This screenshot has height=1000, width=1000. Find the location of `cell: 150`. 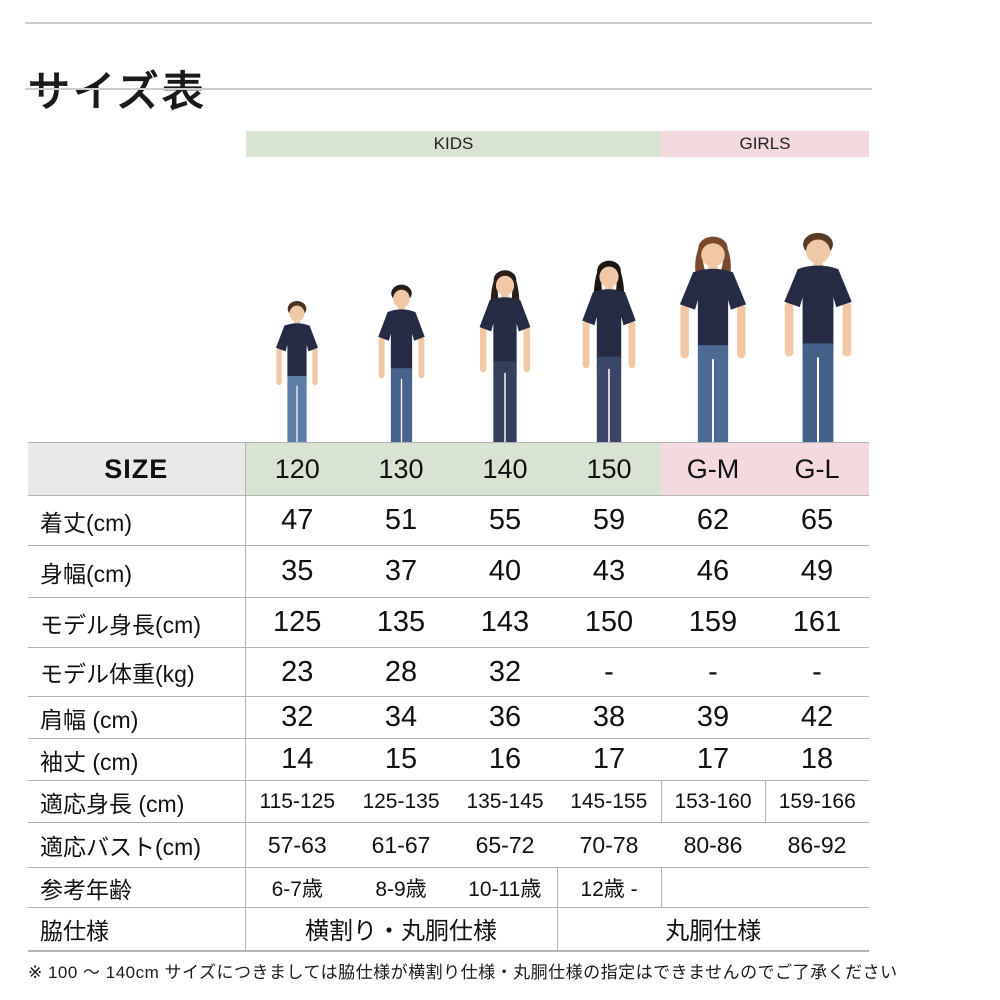

cell: 150 is located at coordinates (609, 622).